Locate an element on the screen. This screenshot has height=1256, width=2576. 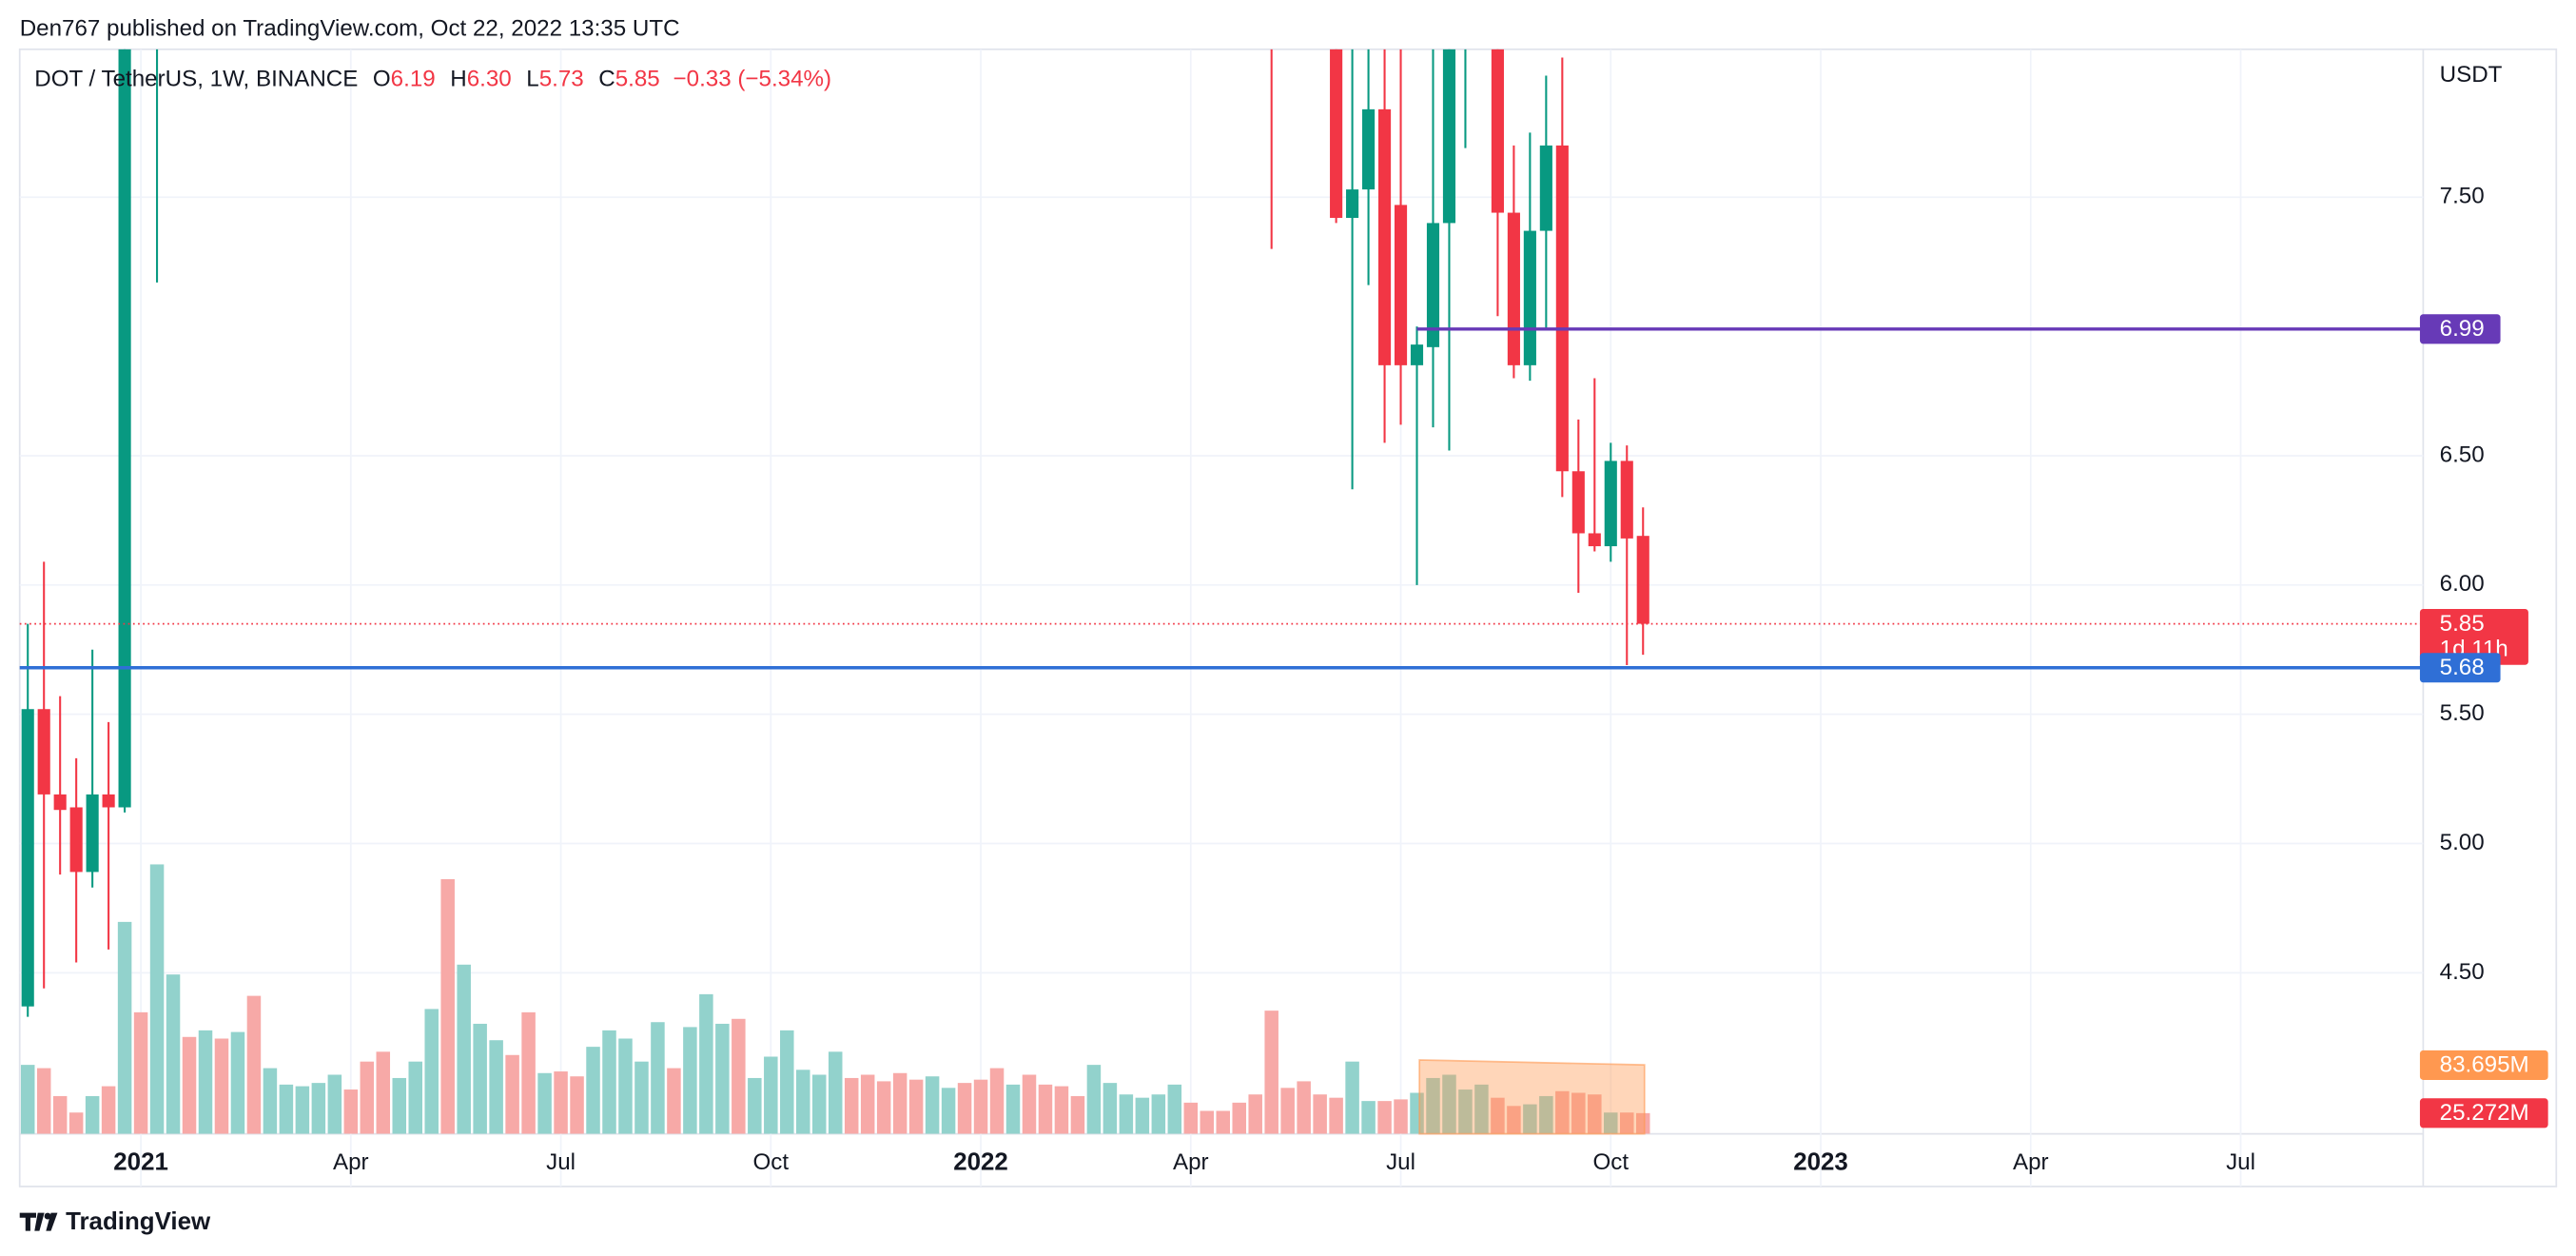
price-line-label: 6.99 is located at coordinates (2462, 329).